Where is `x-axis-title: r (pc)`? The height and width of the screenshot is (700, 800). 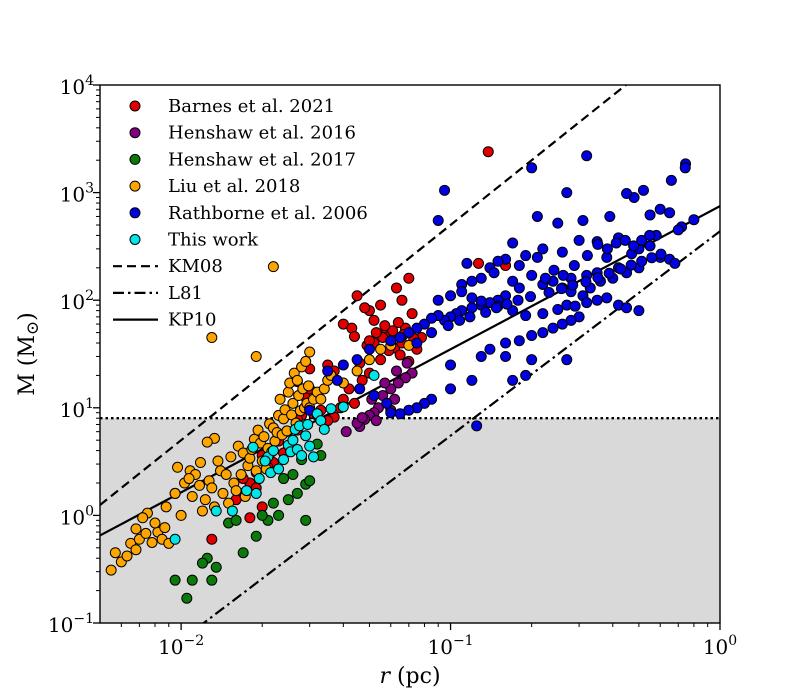 x-axis-title: r (pc) is located at coordinates (409, 676).